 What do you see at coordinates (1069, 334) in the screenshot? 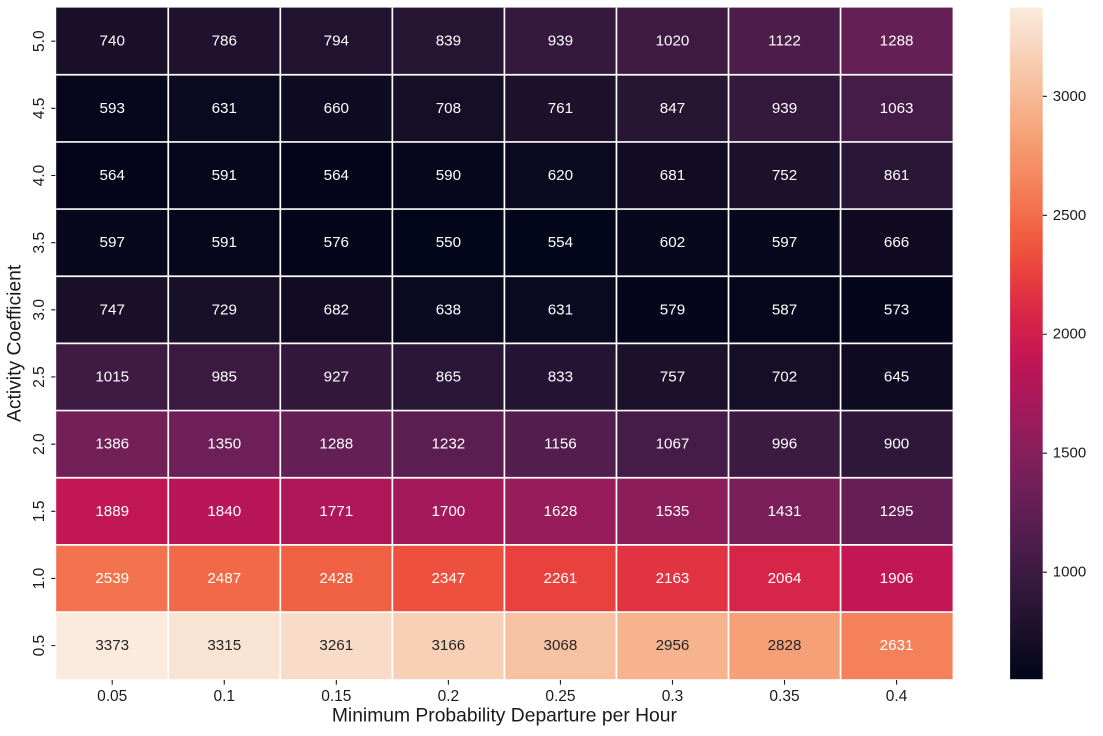
I see `svg-text: 2000` at bounding box center [1069, 334].